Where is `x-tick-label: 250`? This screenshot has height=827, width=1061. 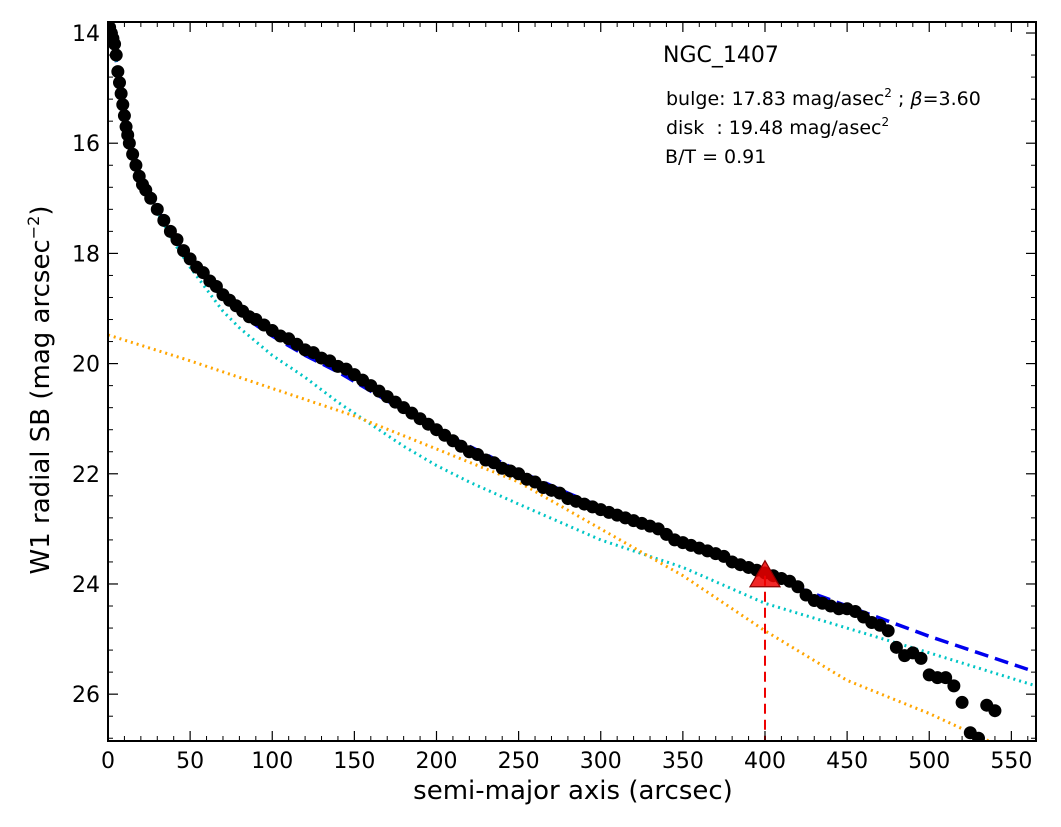
x-tick-label: 250 is located at coordinates (519, 761).